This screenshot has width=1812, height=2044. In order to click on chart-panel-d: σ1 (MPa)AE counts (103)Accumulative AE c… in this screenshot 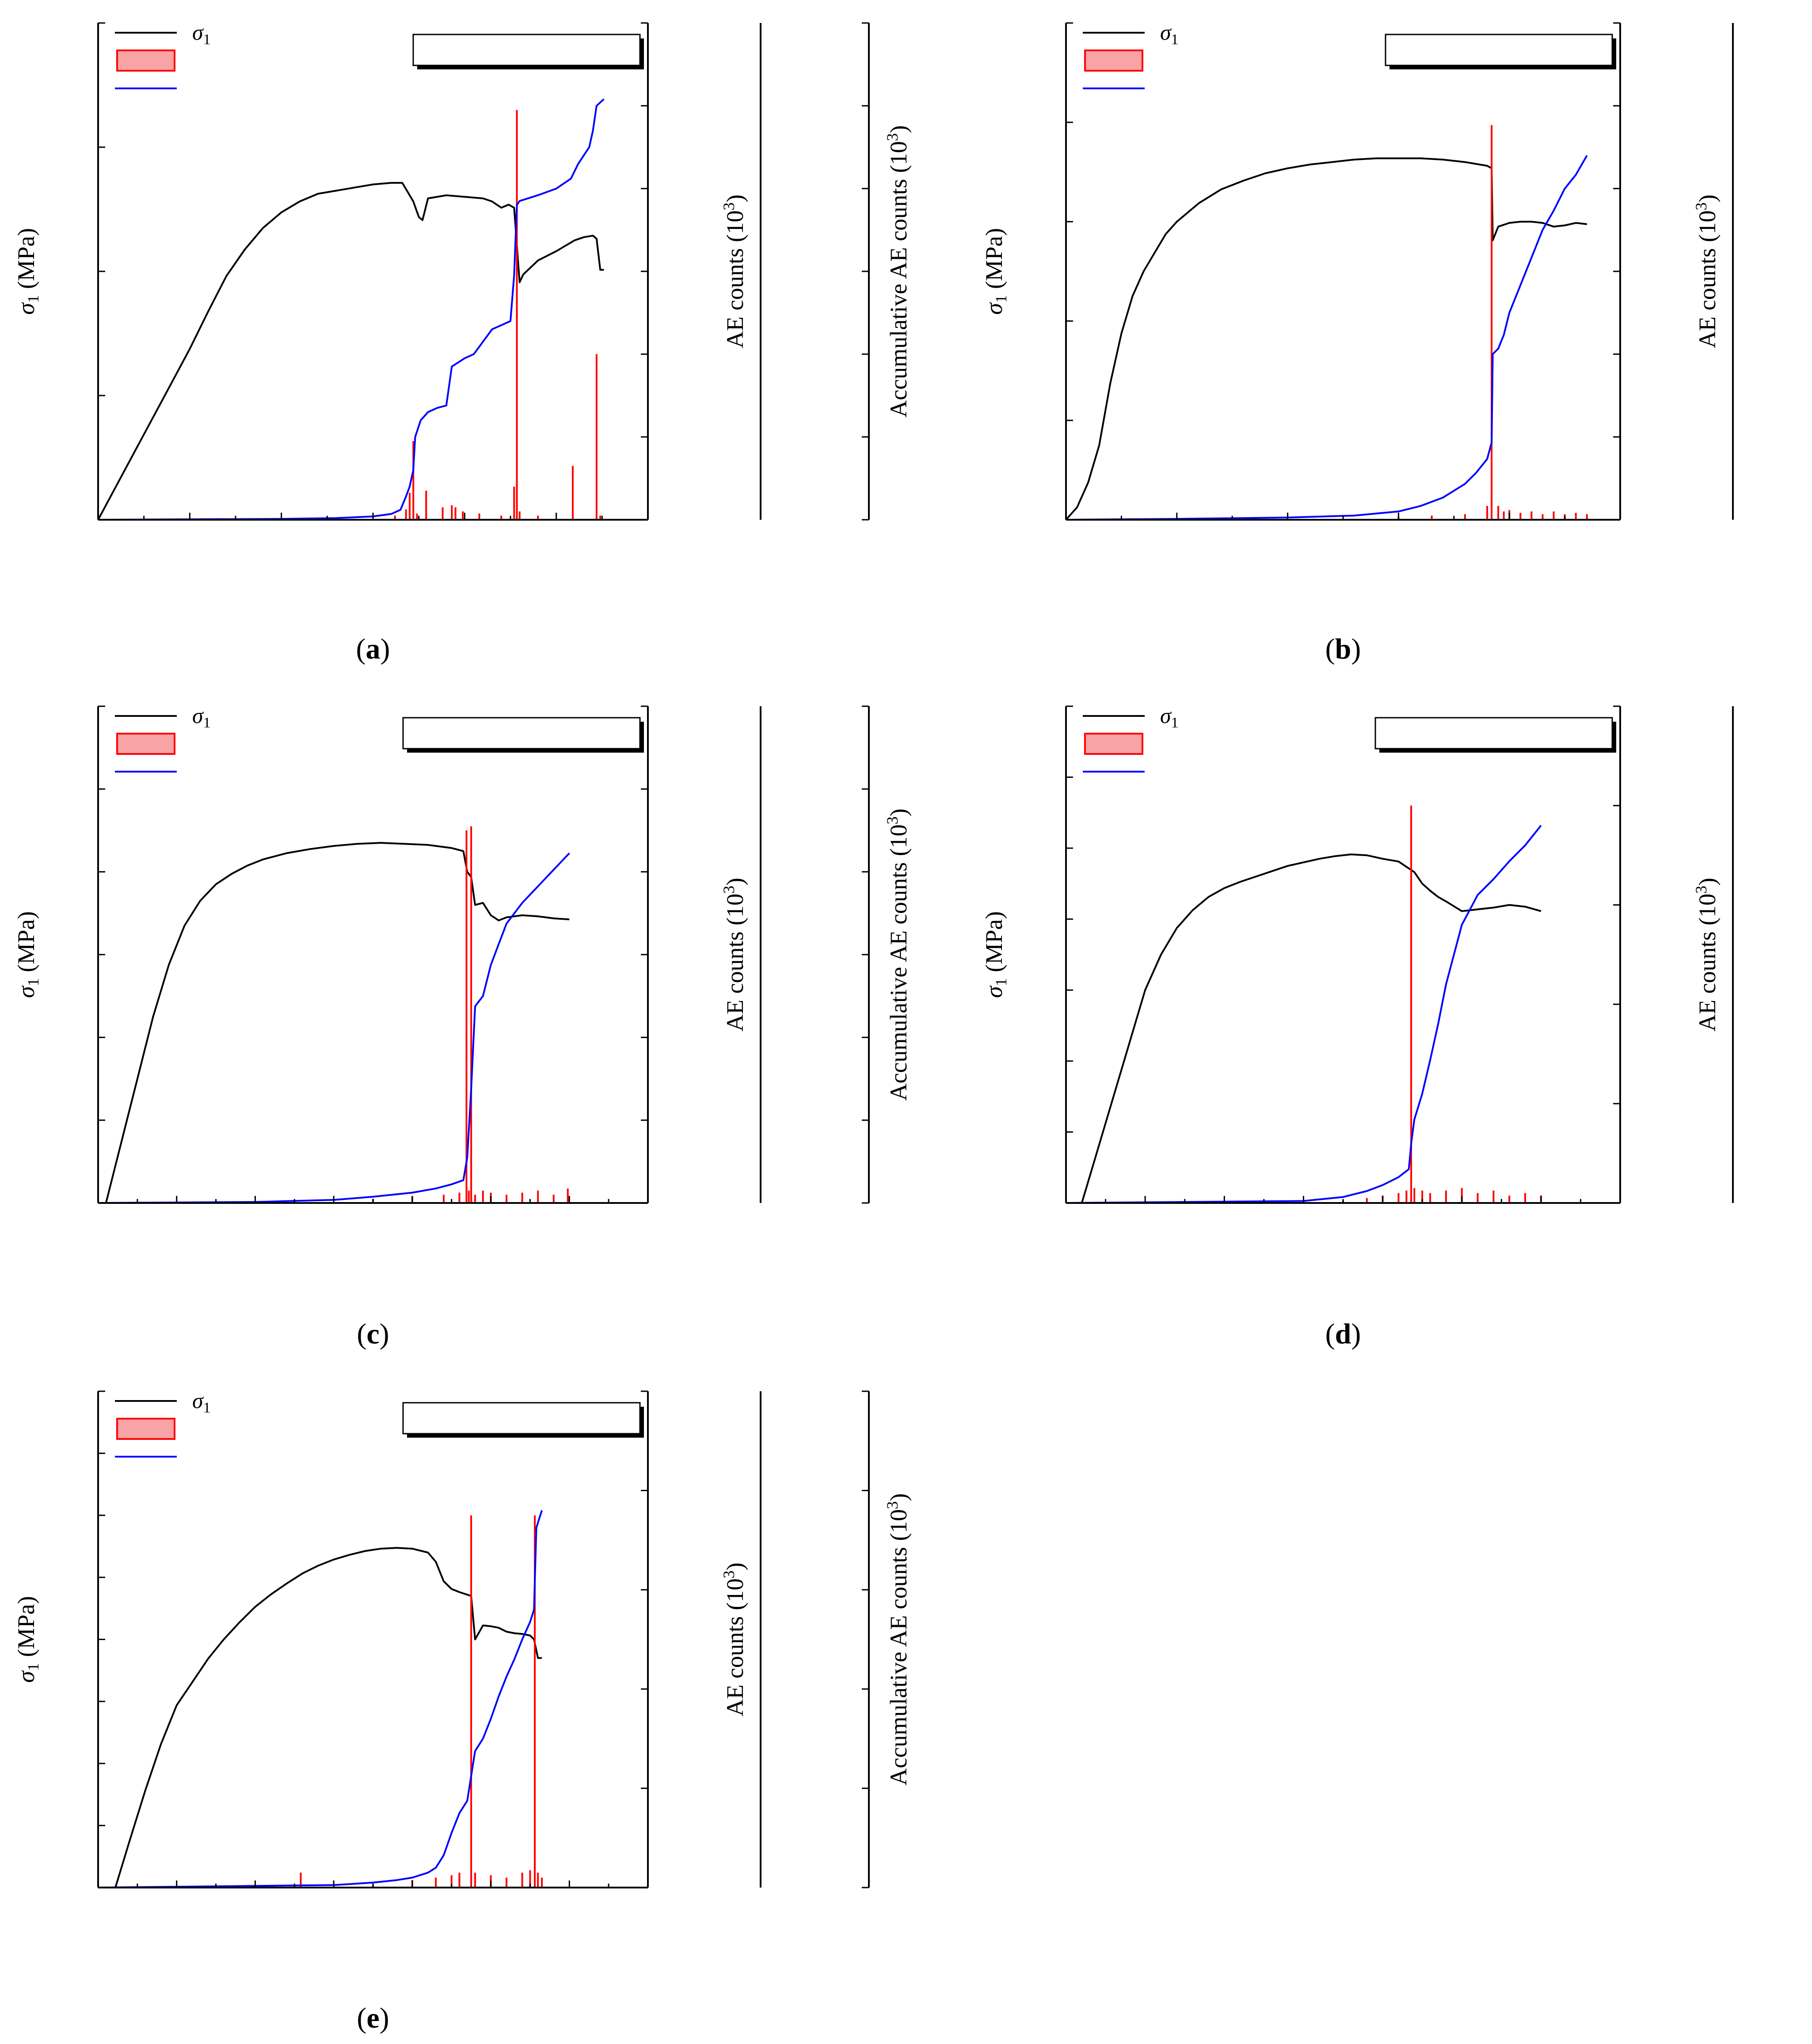, I will do `click(1357, 1026)`.